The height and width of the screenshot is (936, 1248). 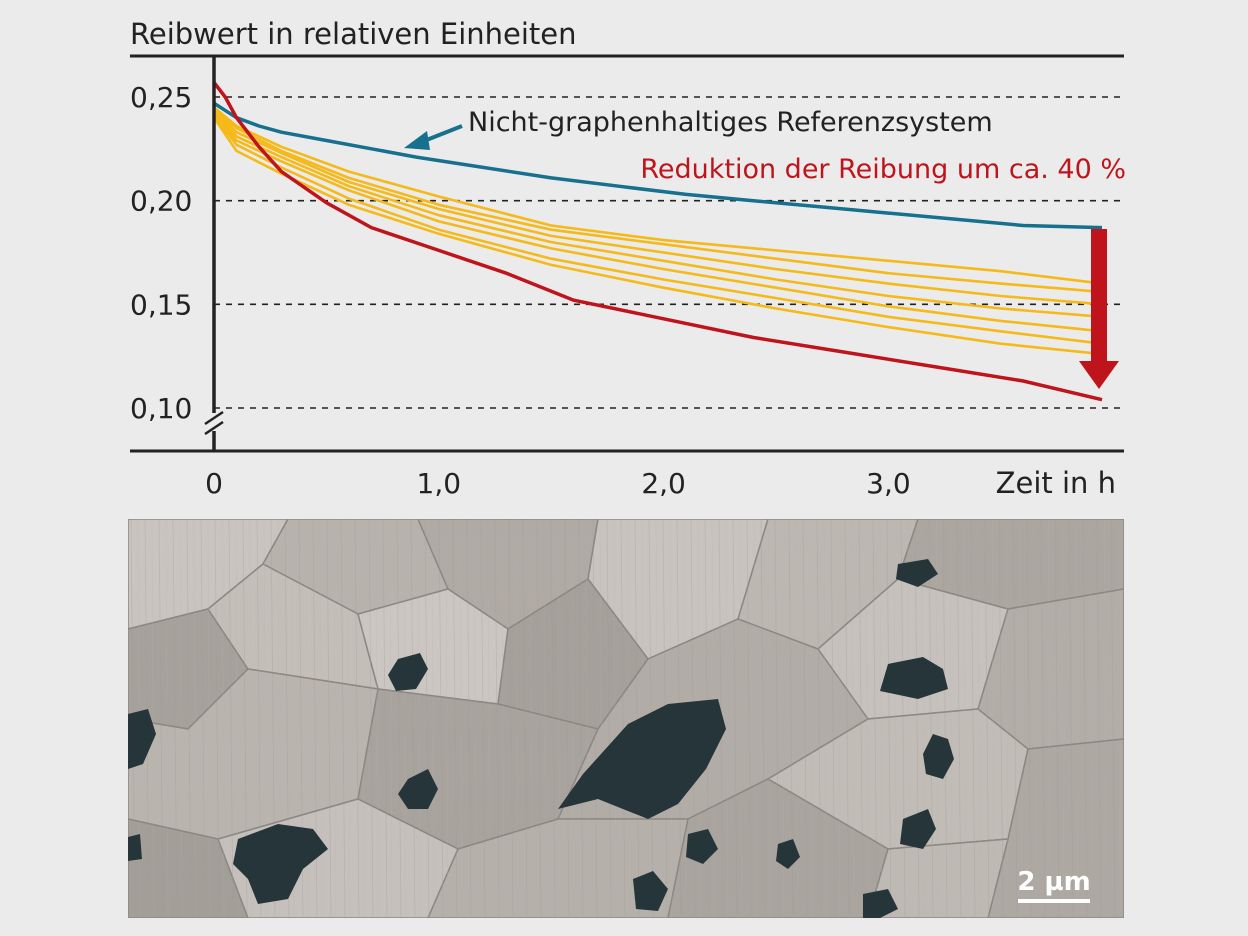 I want to click on axis-break-icon, so click(x=214, y=423).